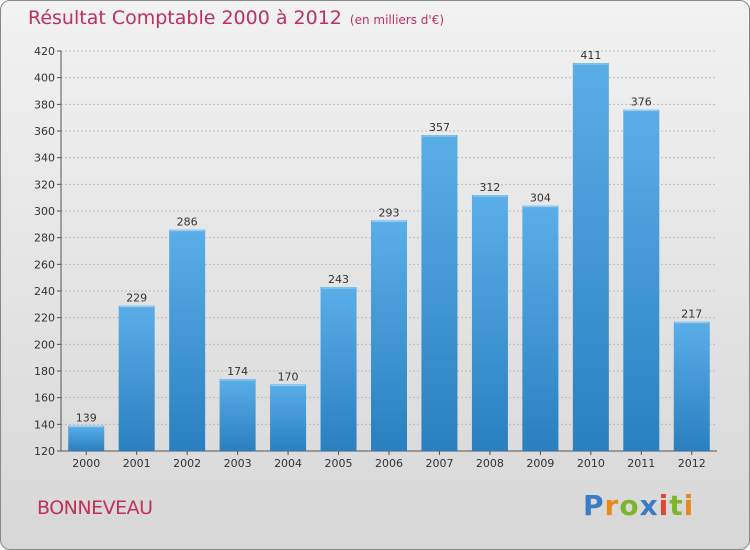 The width and height of the screenshot is (750, 550). I want to click on x-tick-label: 2006, so click(389, 463).